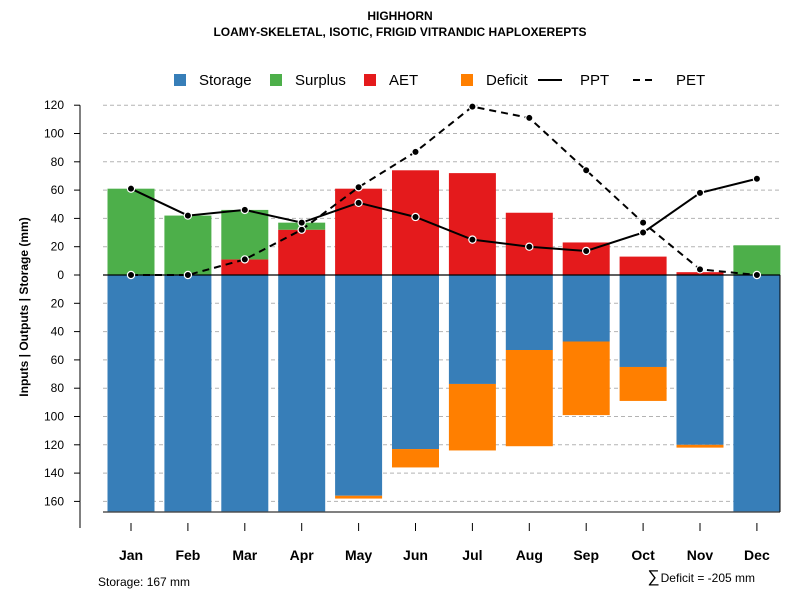 This screenshot has height=600, width=800. I want to click on pet-point-dec, so click(757, 275).